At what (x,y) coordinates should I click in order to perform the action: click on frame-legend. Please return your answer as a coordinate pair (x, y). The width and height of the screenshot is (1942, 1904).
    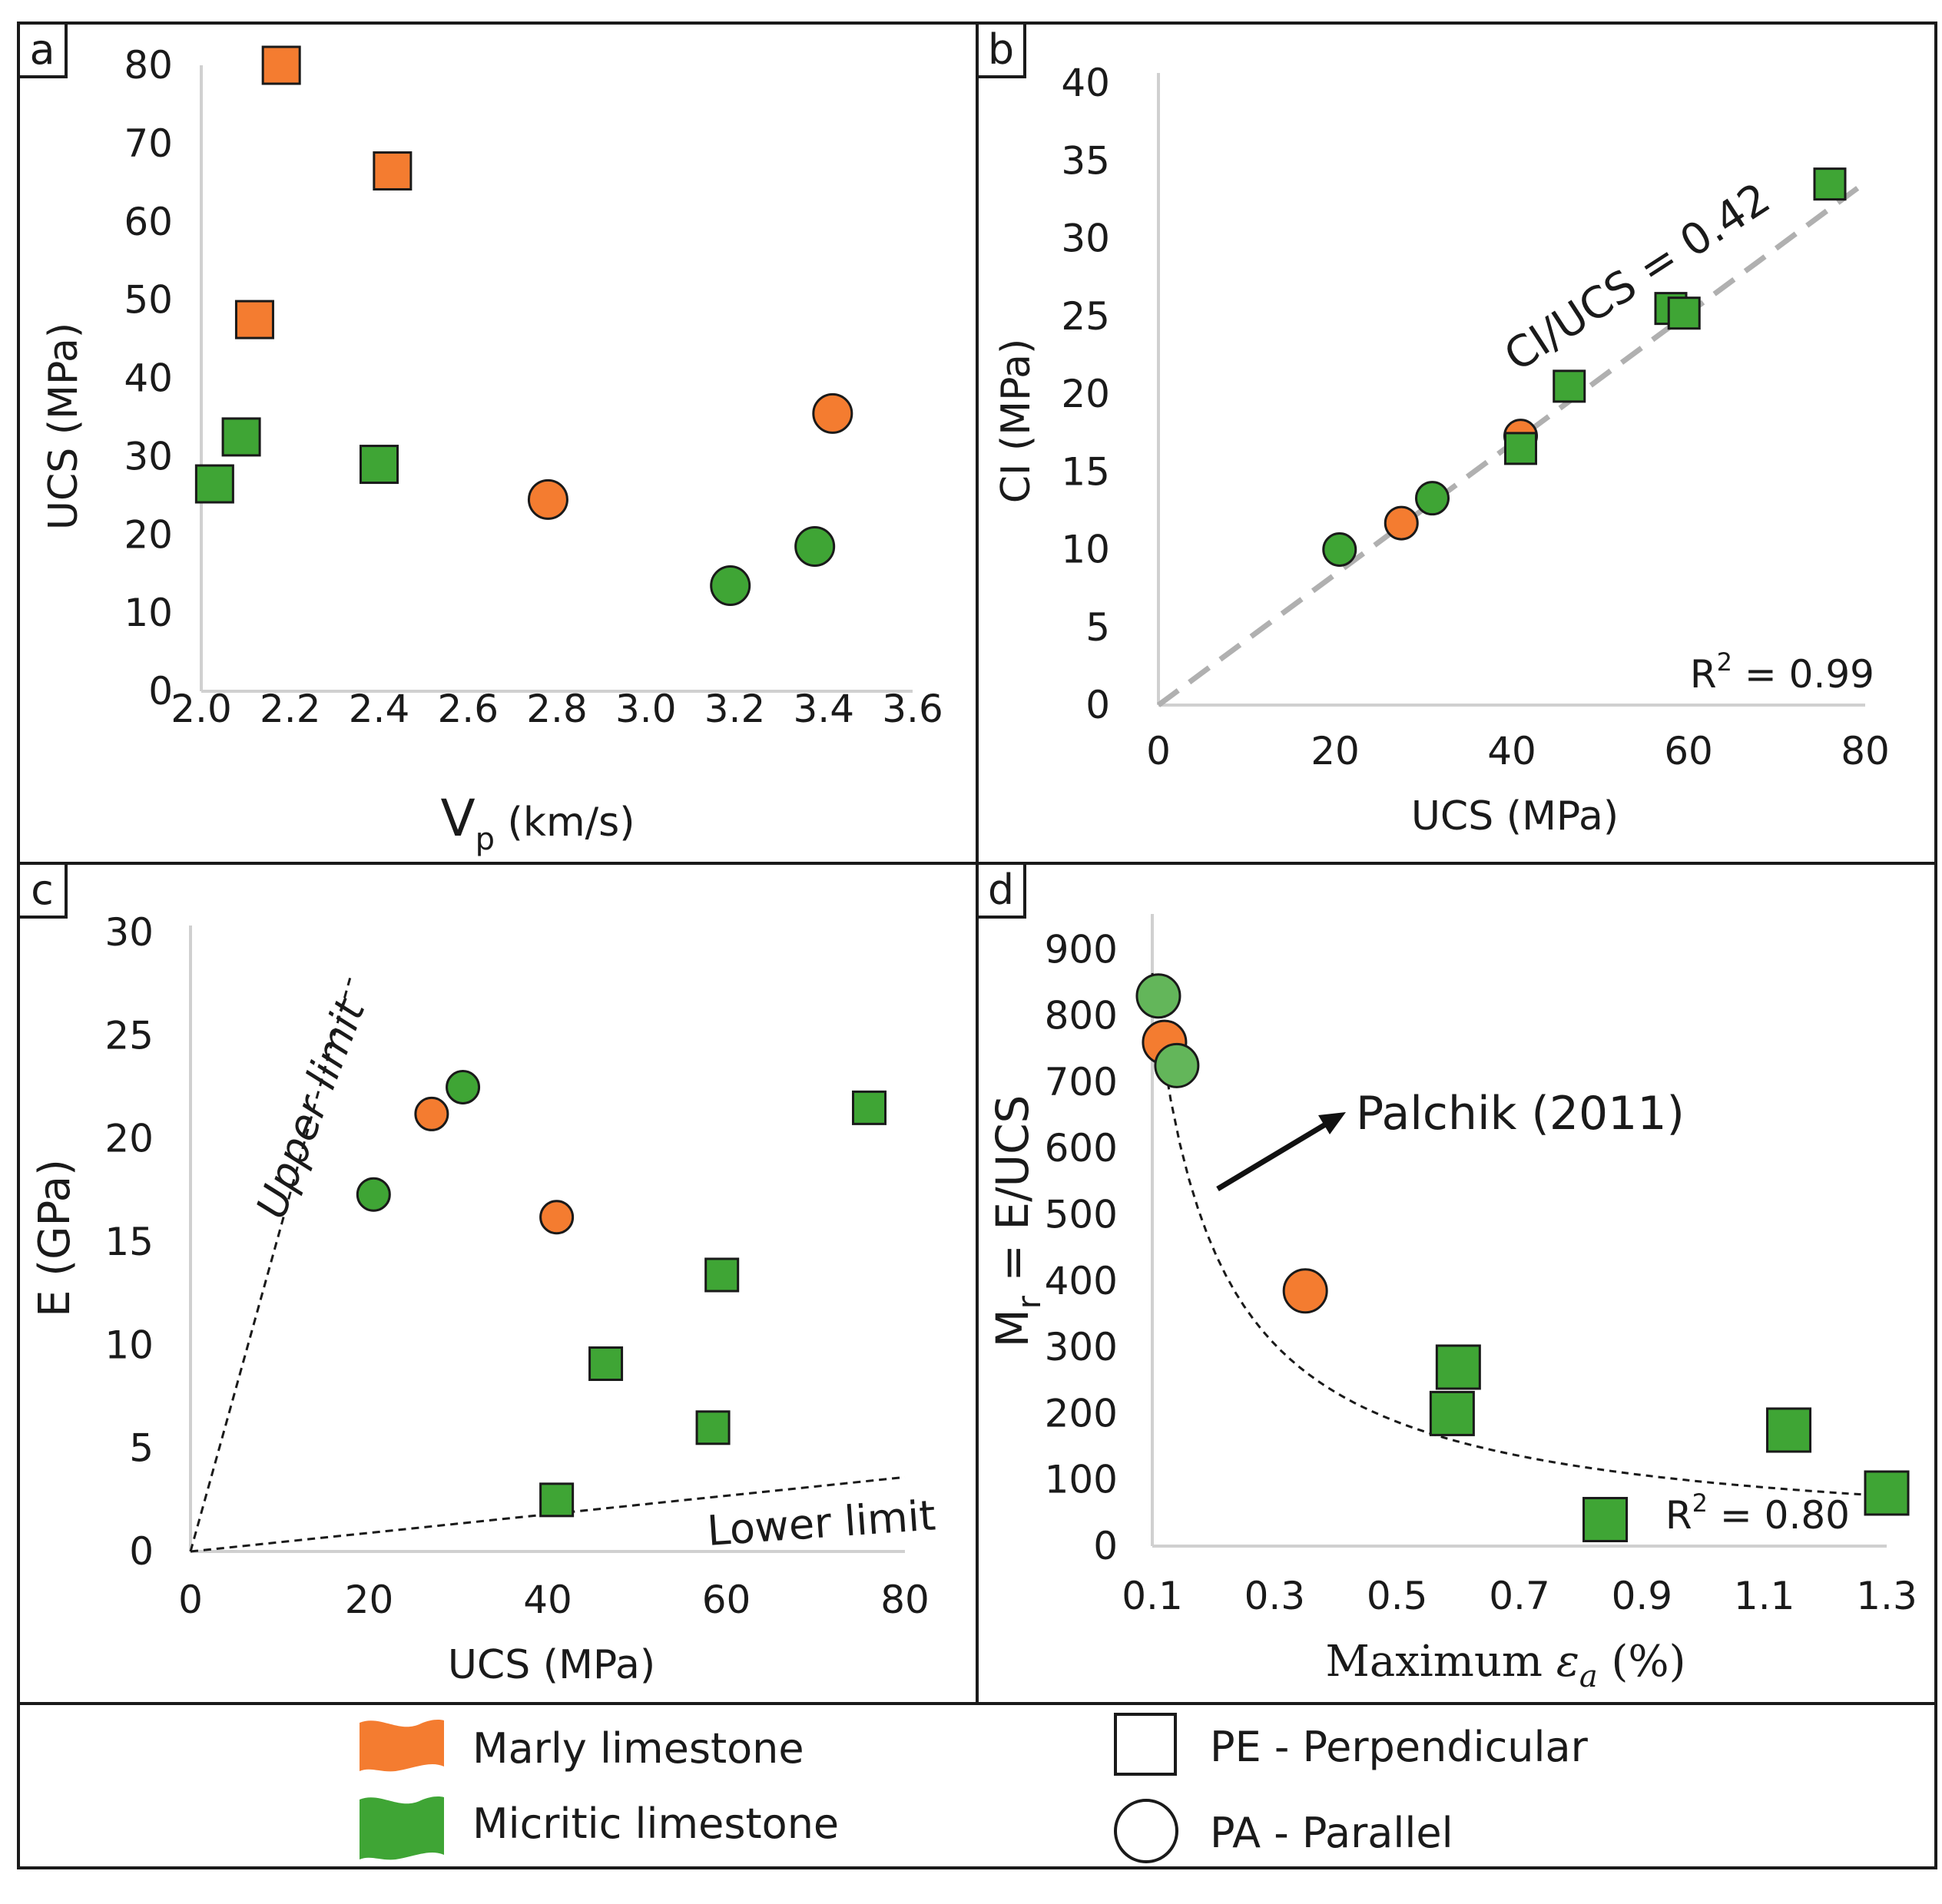
    Looking at the image, I should click on (977, 1786).